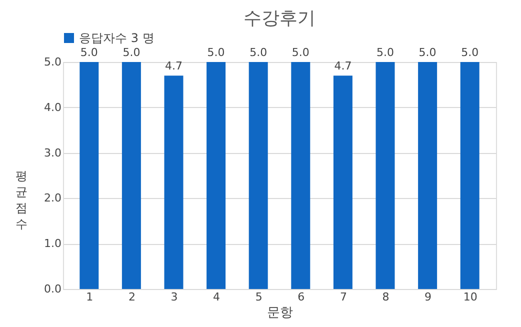 The height and width of the screenshot is (327, 521). What do you see at coordinates (53, 289) in the screenshot?
I see `y-tick-label: 0.0` at bounding box center [53, 289].